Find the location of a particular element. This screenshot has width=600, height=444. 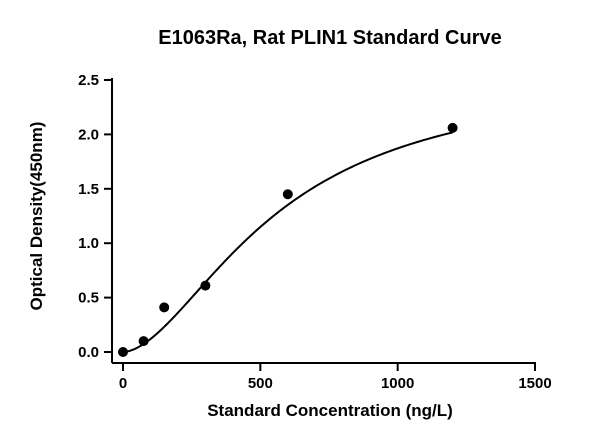

x-axis-label: Standard Concentration (ng/L) is located at coordinates (330, 410).